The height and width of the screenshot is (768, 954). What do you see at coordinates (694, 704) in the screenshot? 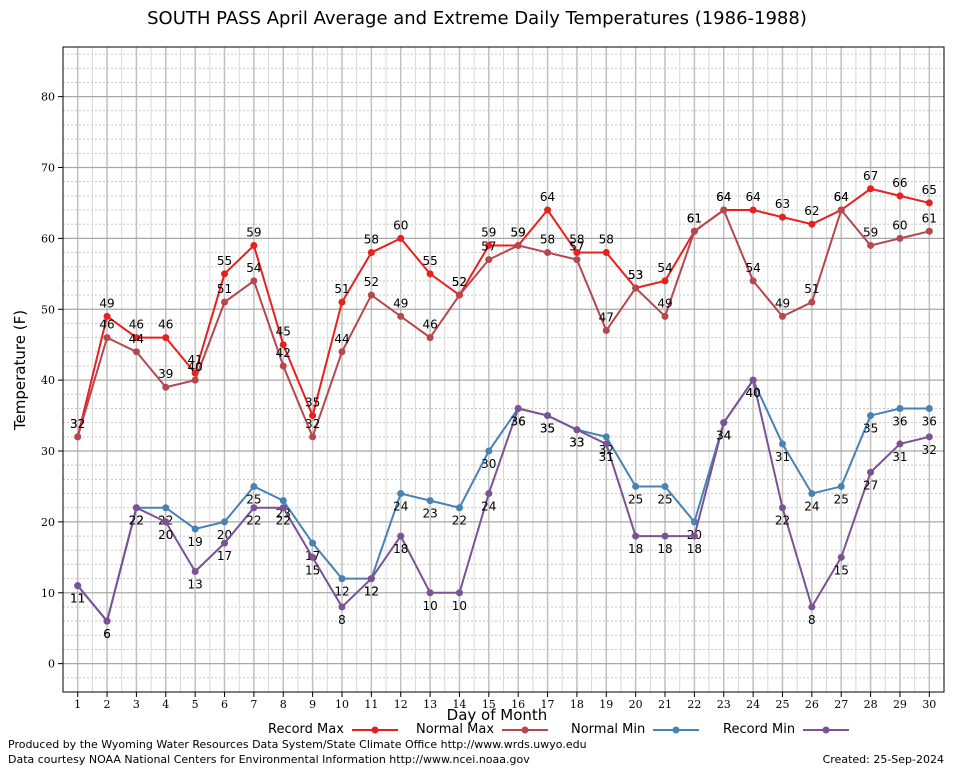
I see `x-tick-label: 22` at bounding box center [694, 704].